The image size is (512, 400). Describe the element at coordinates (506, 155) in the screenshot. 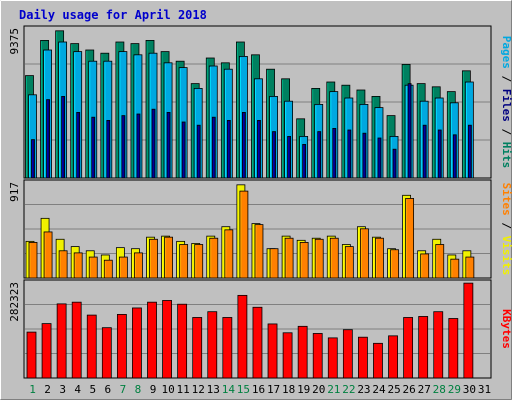

I see `series-label-part: Hits` at that location.